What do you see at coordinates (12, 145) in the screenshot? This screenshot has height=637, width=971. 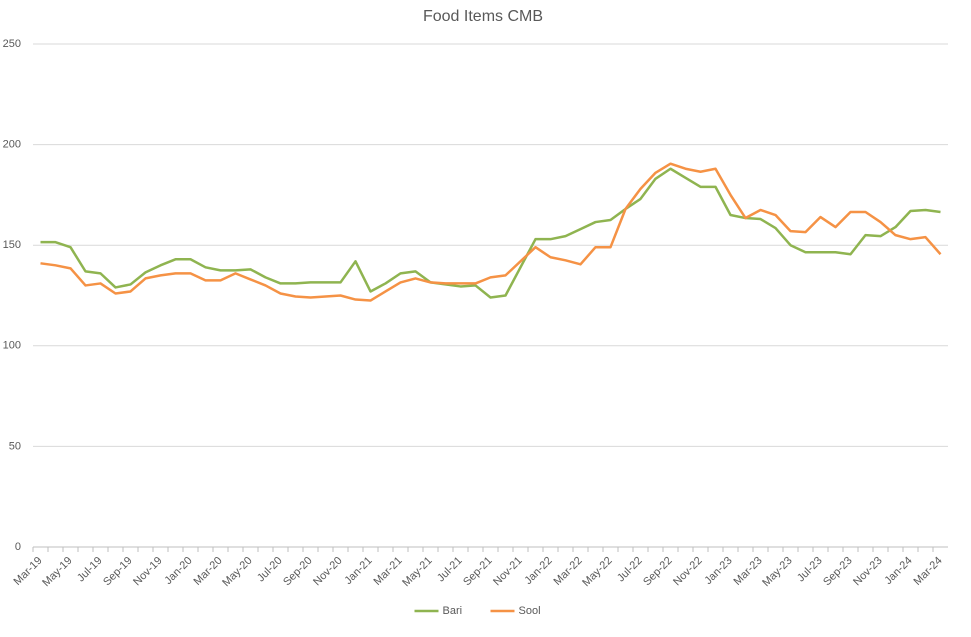 I see `y-tick-label: 200` at bounding box center [12, 145].